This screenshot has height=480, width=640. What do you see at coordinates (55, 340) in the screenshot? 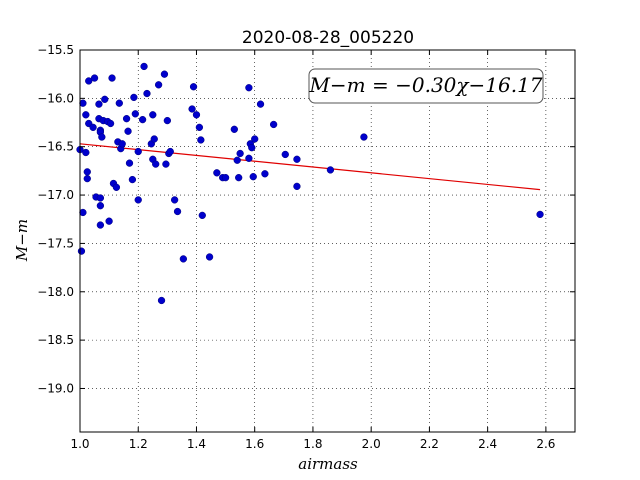
I see `y-tick-label: −18.5` at bounding box center [55, 340].